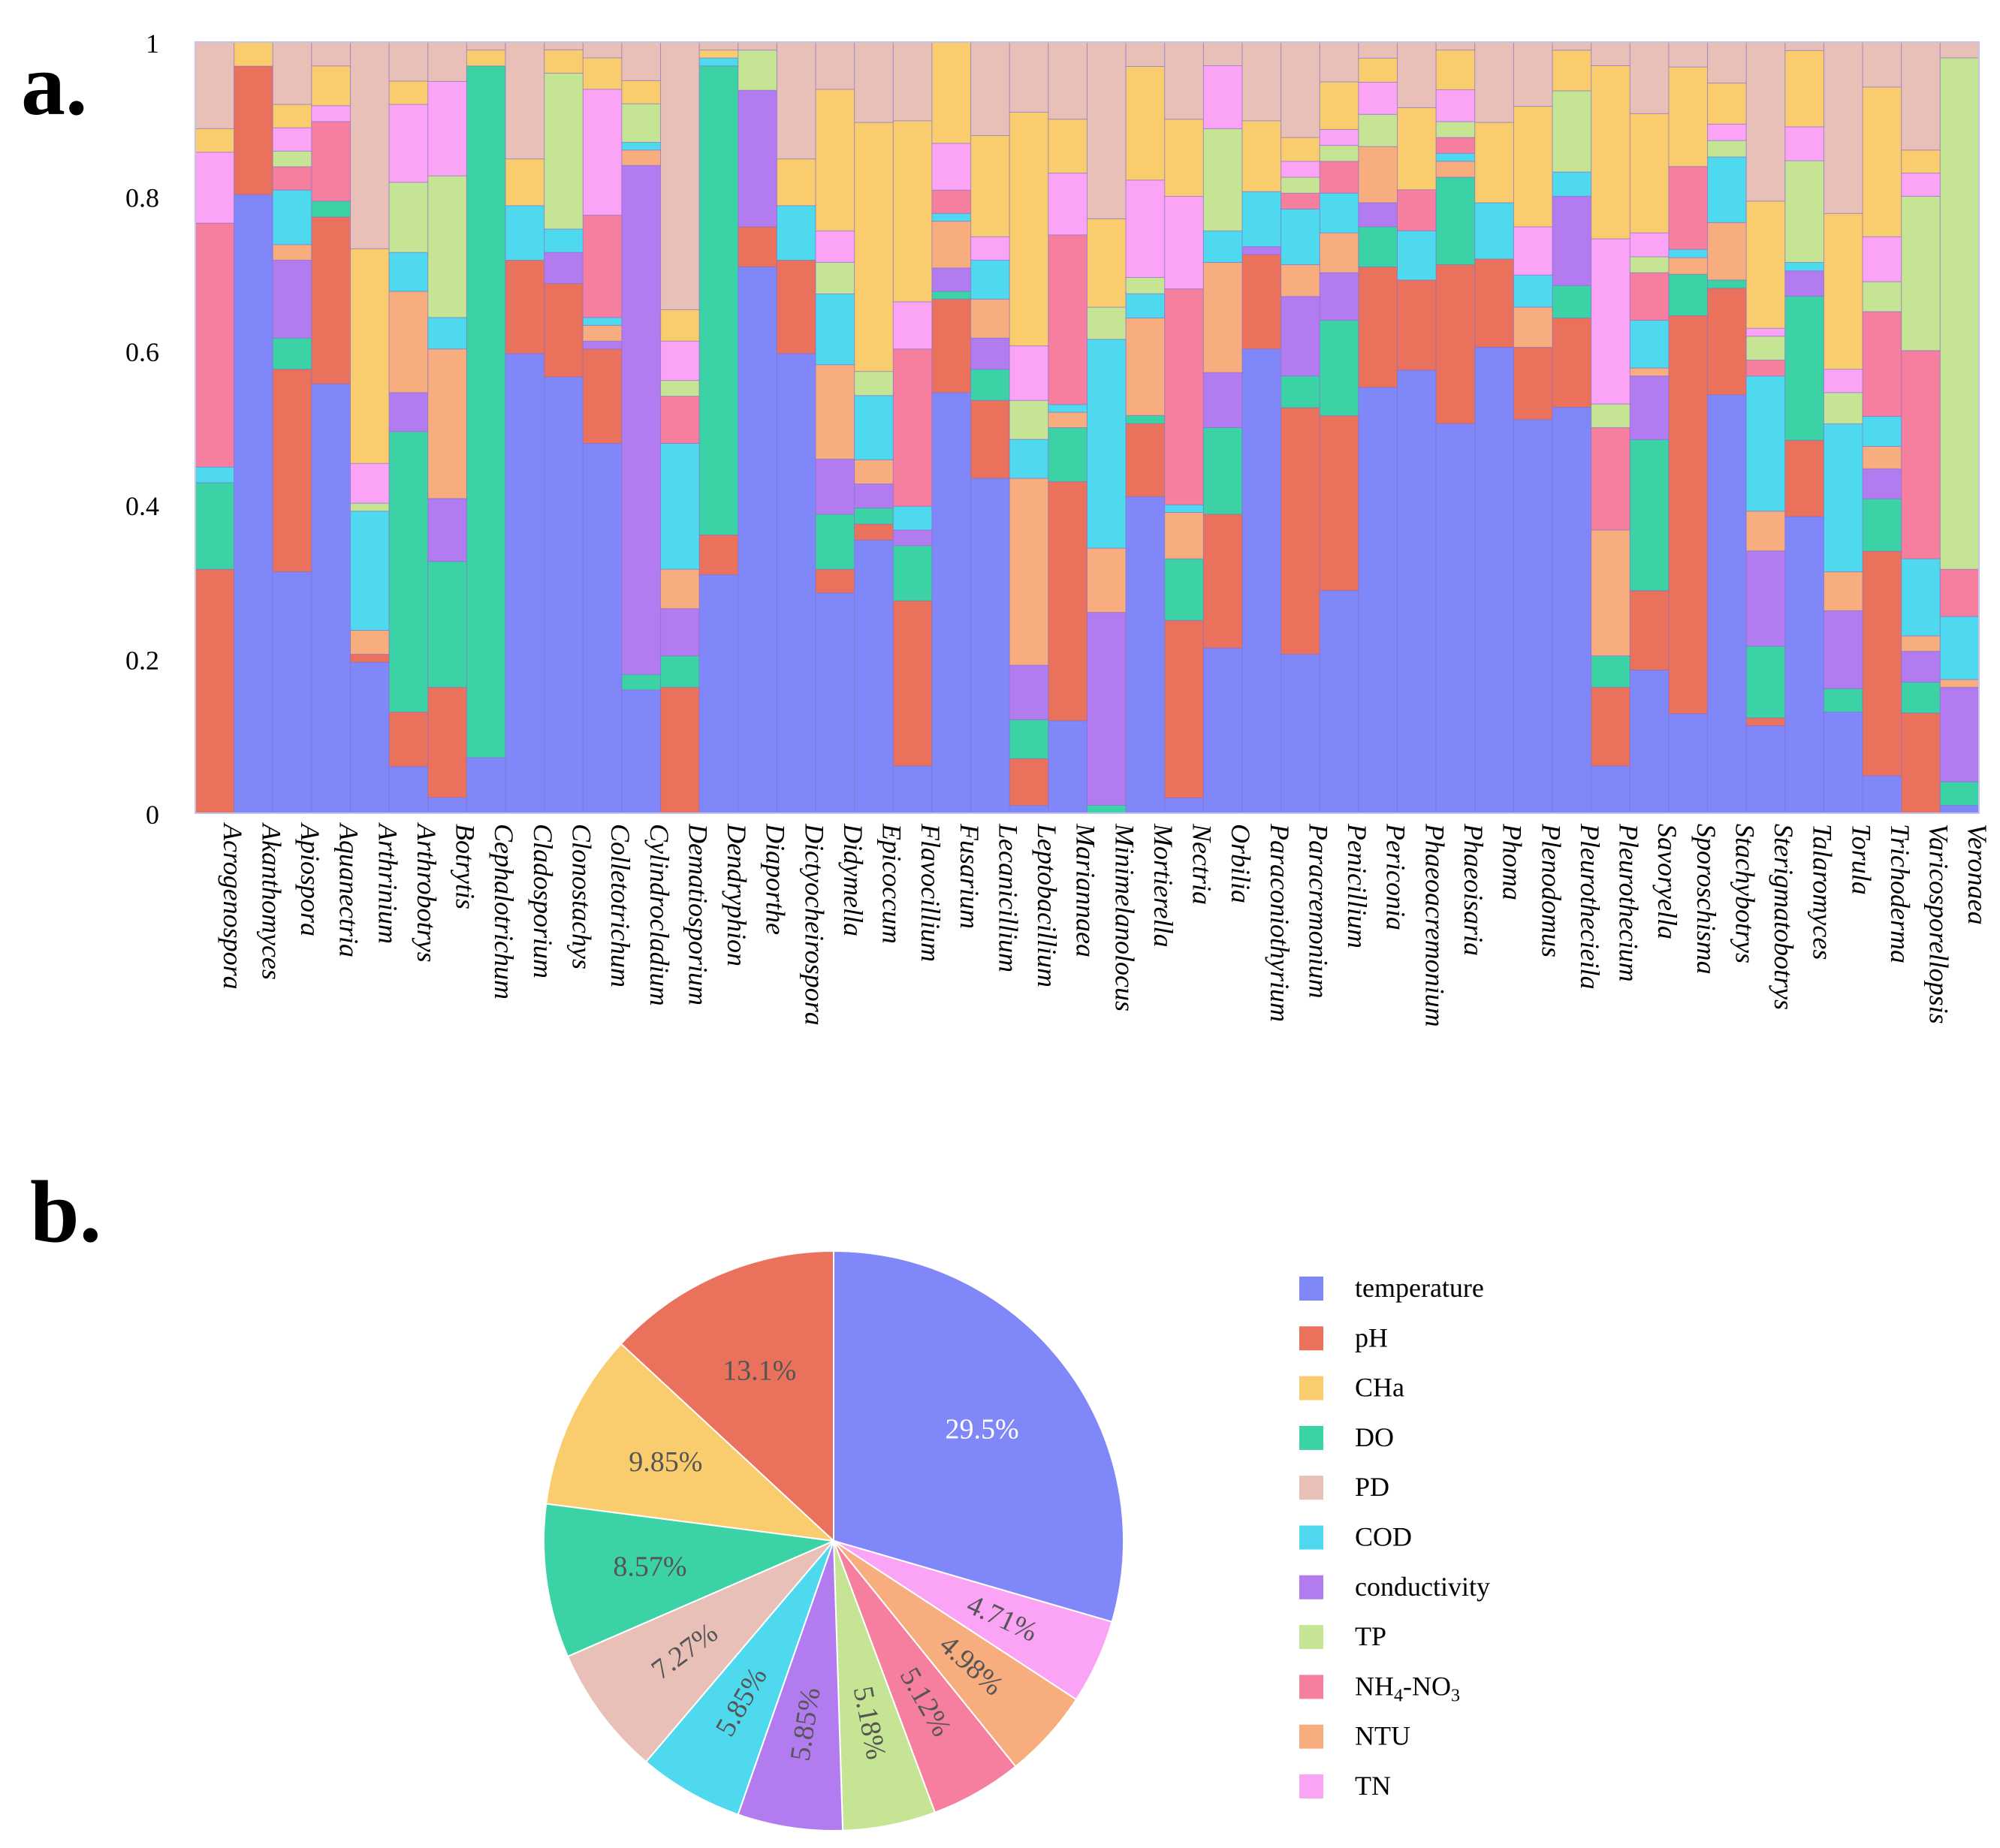  Describe the element at coordinates (659, 915) in the screenshot. I see `x-tick-label: Cylindrocladium` at that location.